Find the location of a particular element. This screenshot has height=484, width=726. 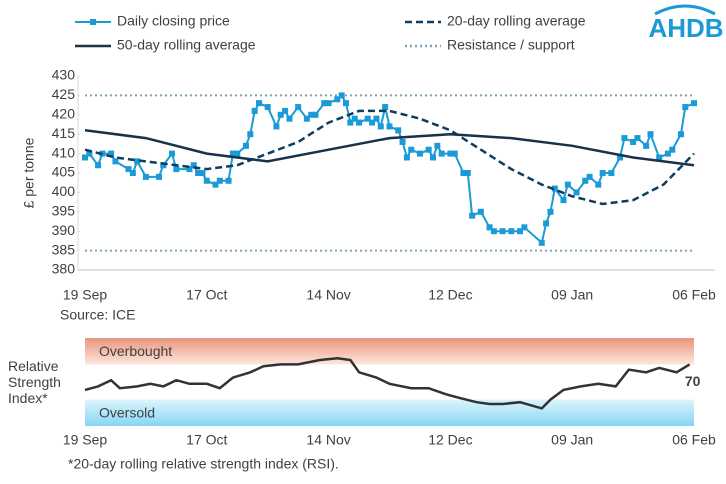

y-tick-label: 400 is located at coordinates (64, 191).